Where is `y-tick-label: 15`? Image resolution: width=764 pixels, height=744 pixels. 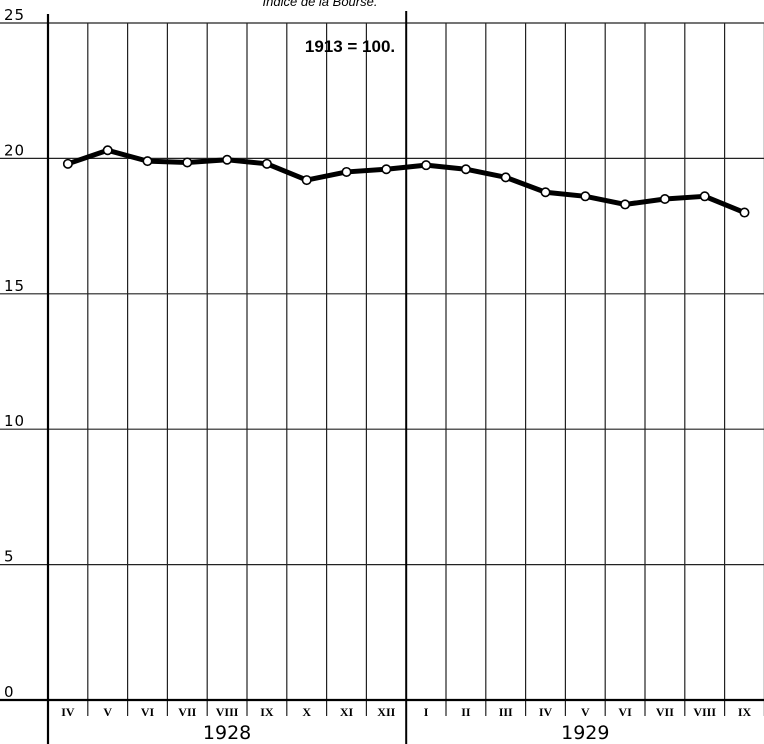
y-tick-label: 15 is located at coordinates (14, 286).